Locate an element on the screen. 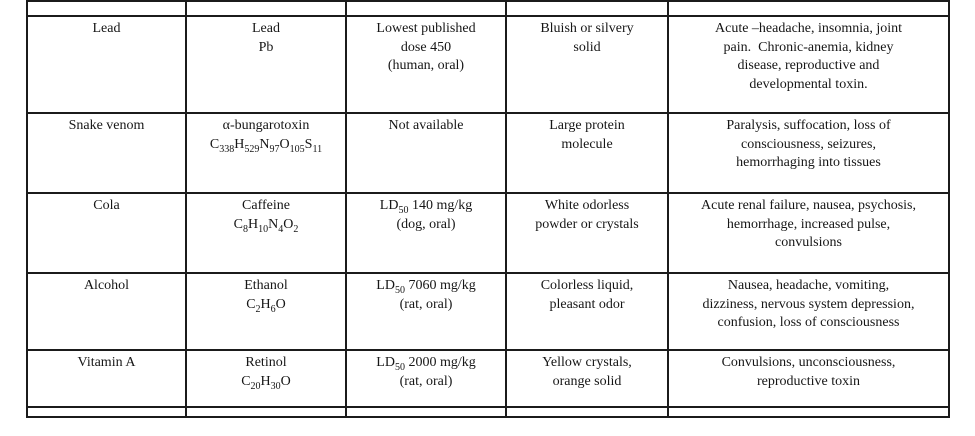  cell-substance: Cola is located at coordinates (106, 233).